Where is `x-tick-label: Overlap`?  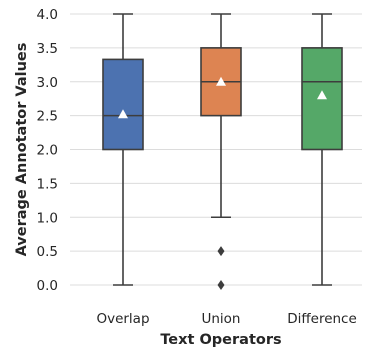
x-tick-label: Overlap is located at coordinates (122, 319).